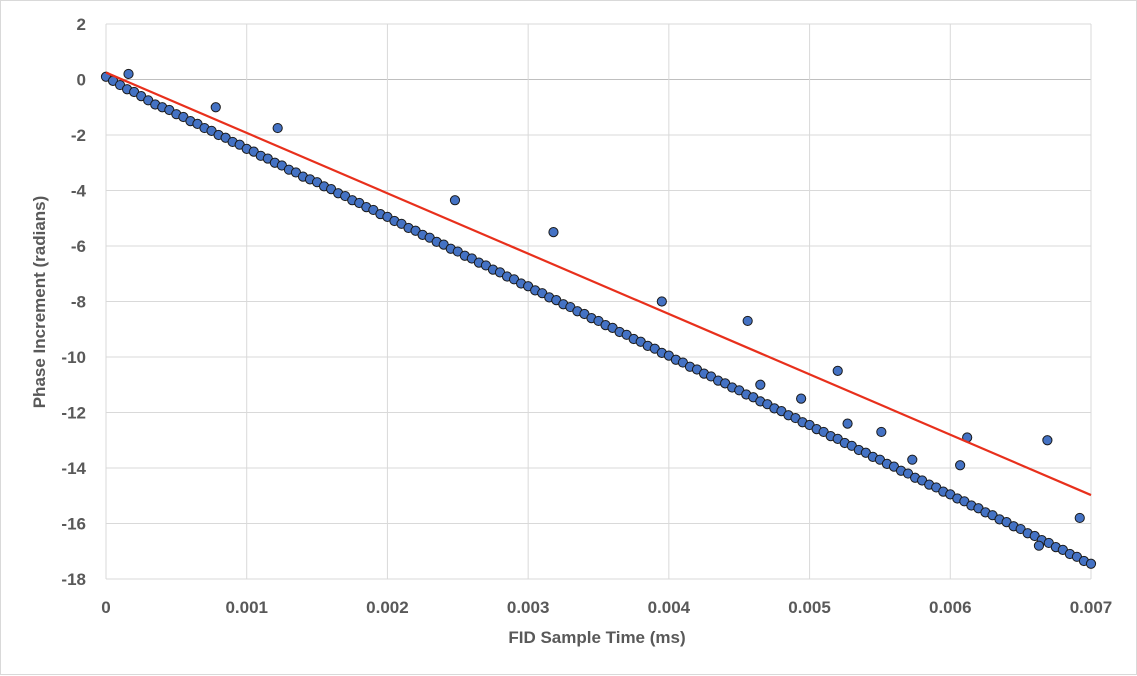 This screenshot has height=676, width=1137. I want to click on x-tick-label: 0, so click(105, 607).